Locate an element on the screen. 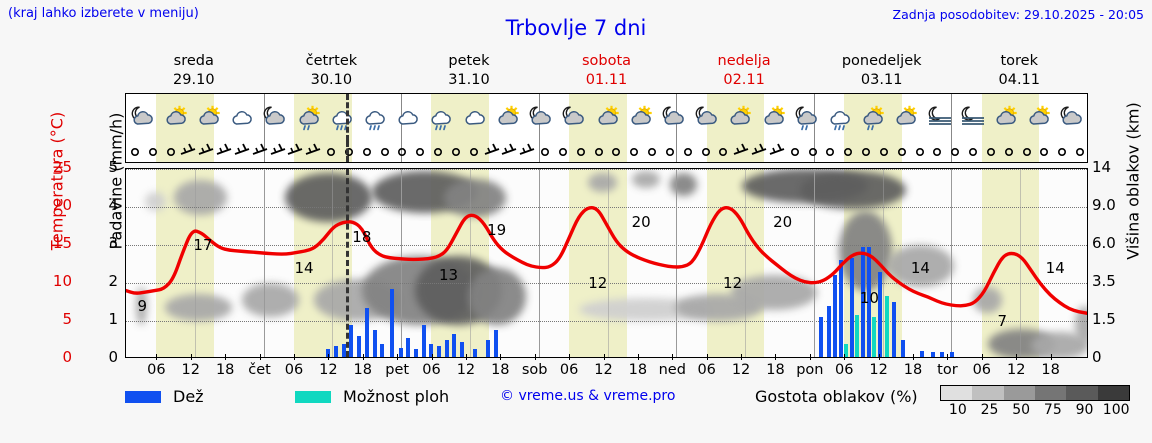  day-header-ponedeljek: ponedeljek 03.11 is located at coordinates (882, 71).